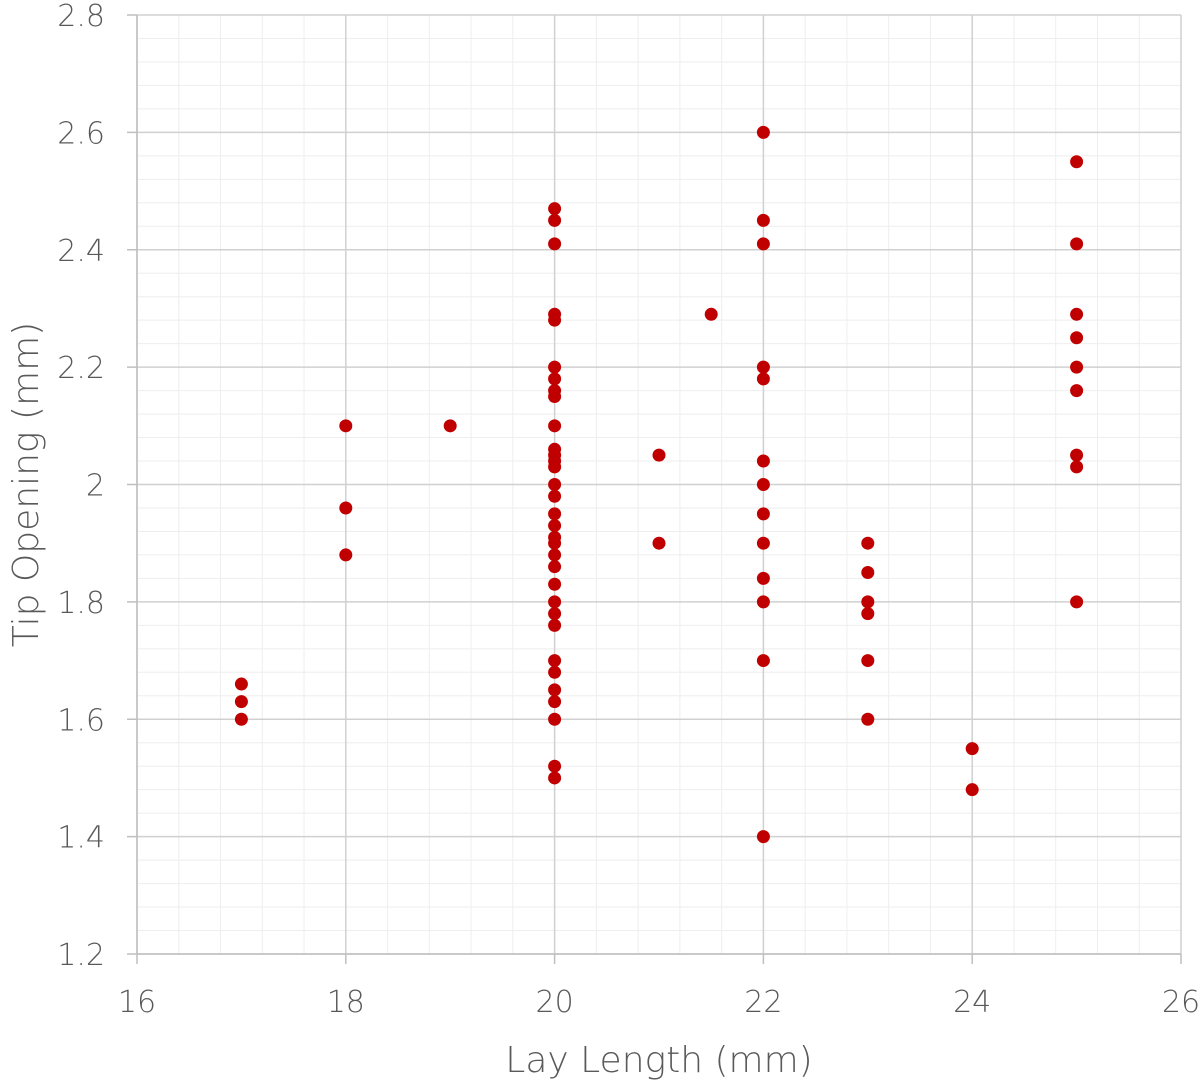  What do you see at coordinates (81, 838) in the screenshot?
I see `y-tick-label: 1.4` at bounding box center [81, 838].